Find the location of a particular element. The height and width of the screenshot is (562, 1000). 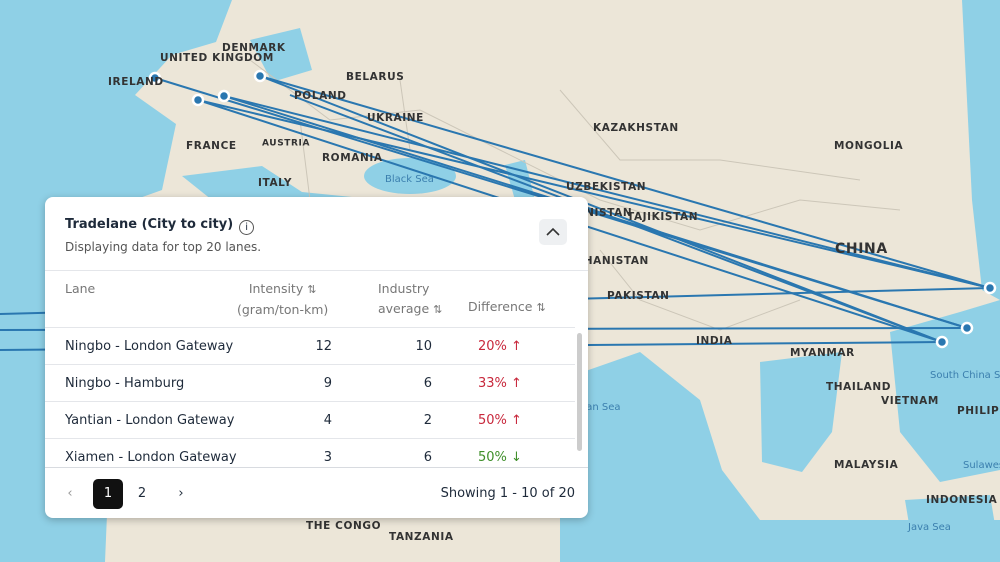

map-label: CHINA is located at coordinates (861, 249).